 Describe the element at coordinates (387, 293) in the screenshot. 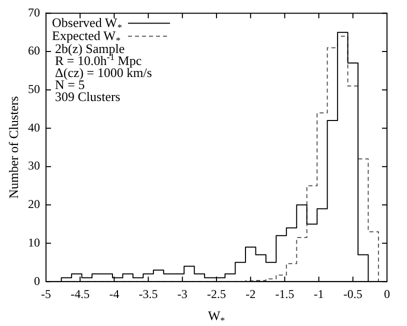

I see `x-tick-label: 0` at that location.